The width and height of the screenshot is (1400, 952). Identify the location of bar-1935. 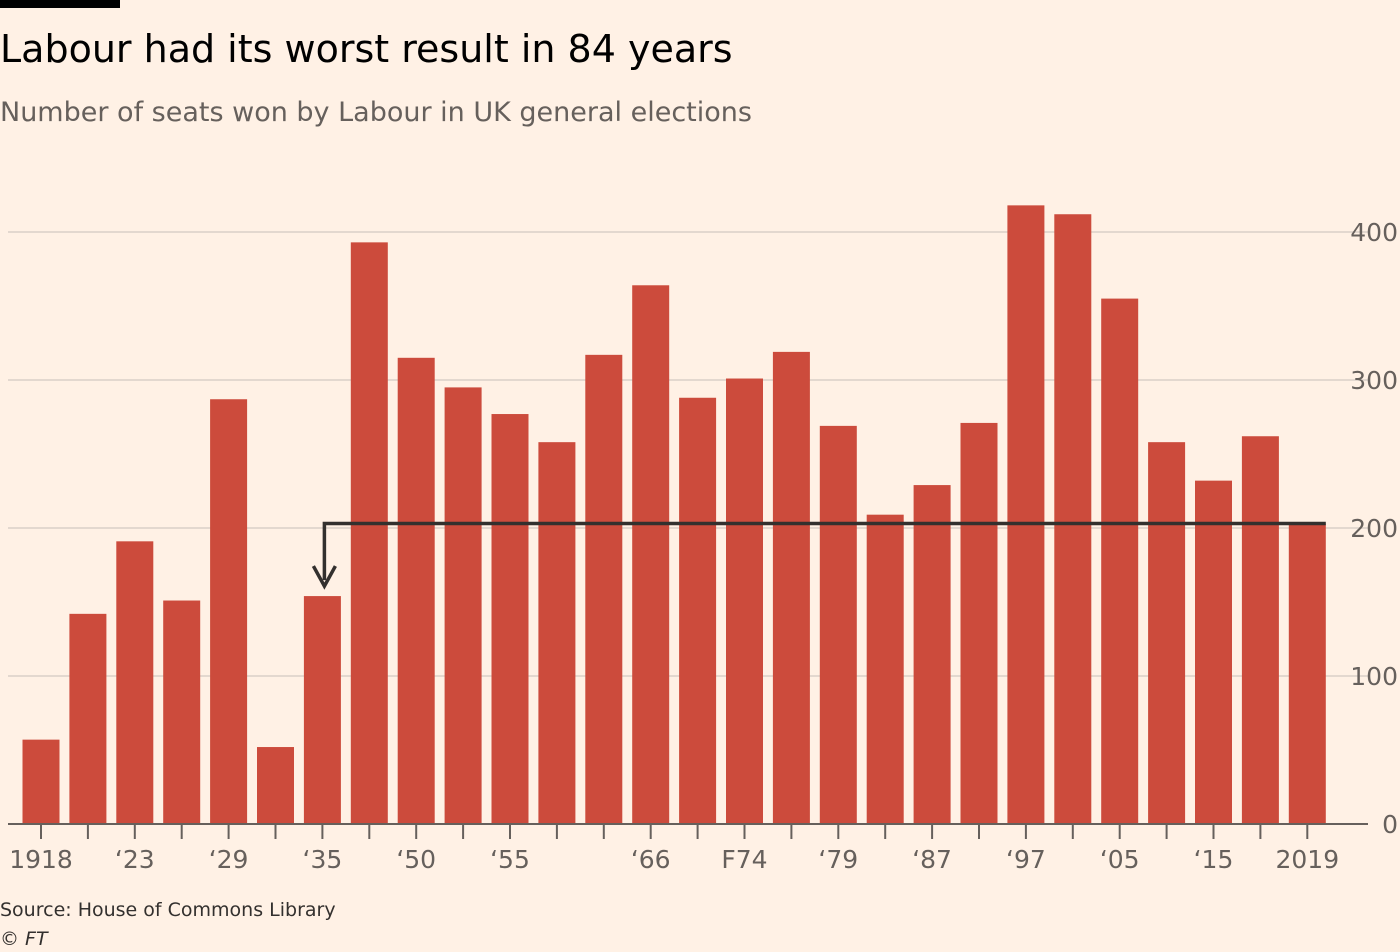
(322, 710).